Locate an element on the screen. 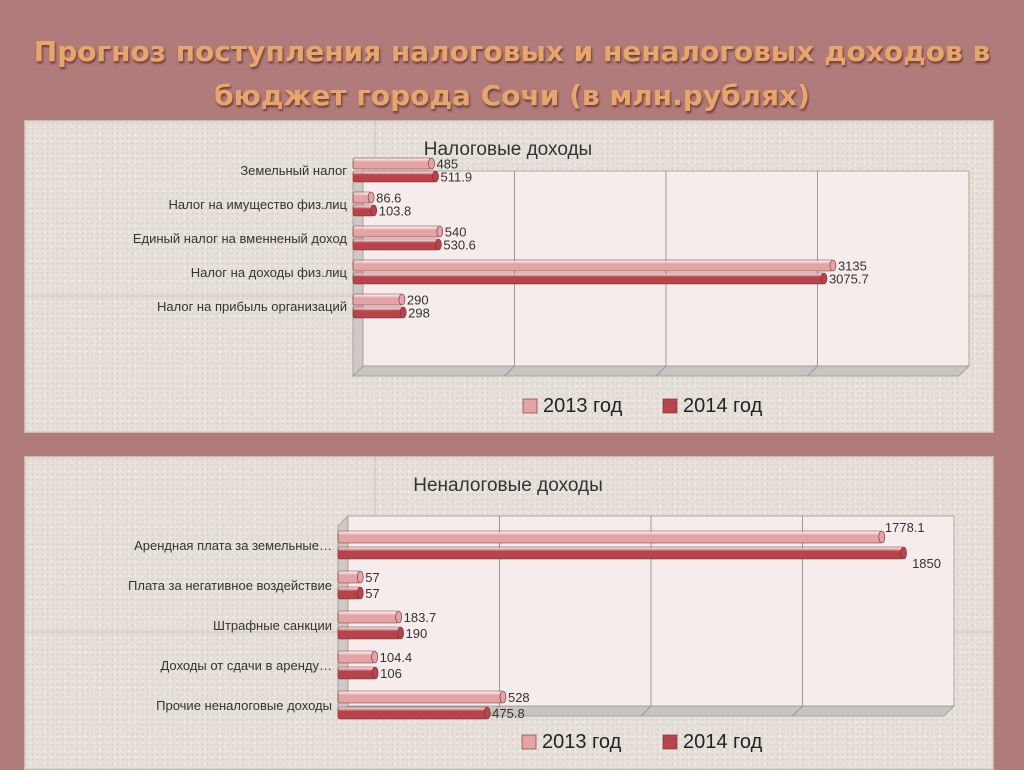  value-label: 540 is located at coordinates (456, 232).